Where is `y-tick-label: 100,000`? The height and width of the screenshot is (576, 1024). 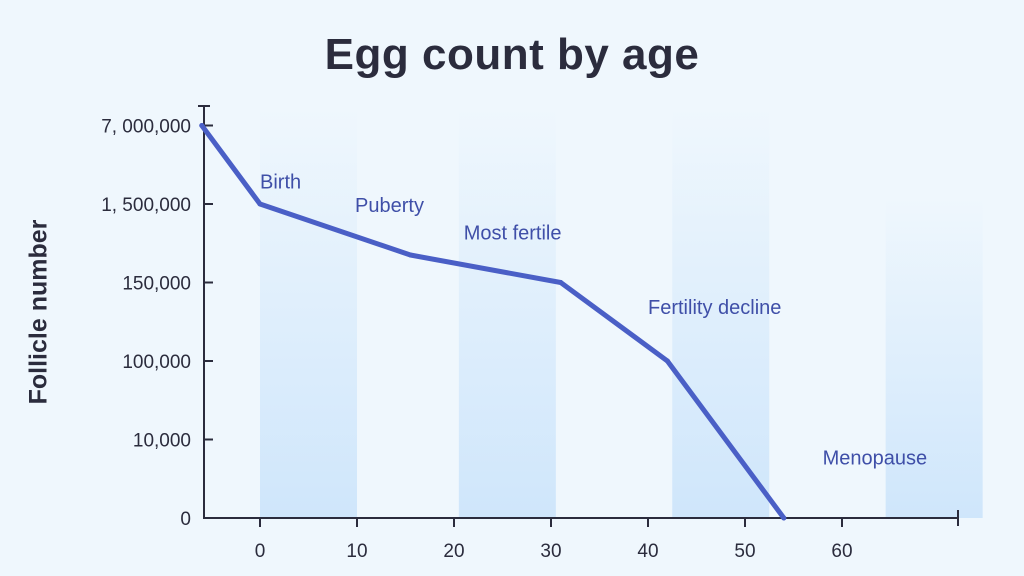
y-tick-label: 100,000 is located at coordinates (156, 362).